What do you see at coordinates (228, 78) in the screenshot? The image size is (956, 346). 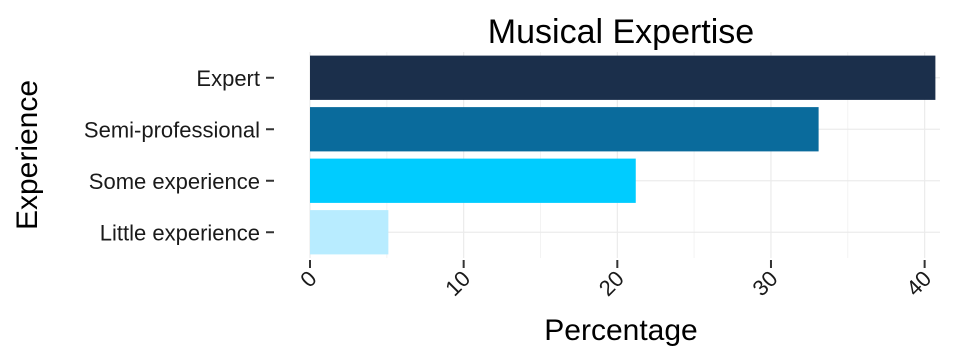 I see `y-tick-label: Expert` at bounding box center [228, 78].